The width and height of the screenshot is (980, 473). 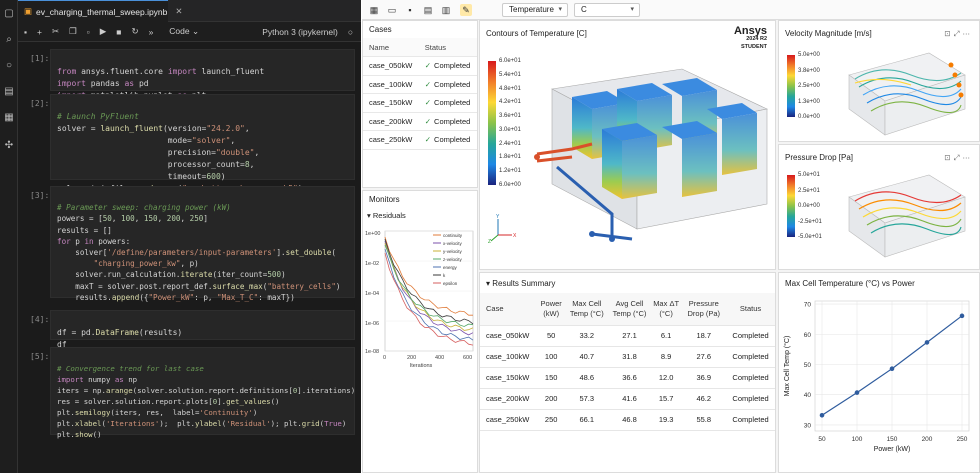 I want to click on paste-icon: ▫, so click(x=88, y=31).